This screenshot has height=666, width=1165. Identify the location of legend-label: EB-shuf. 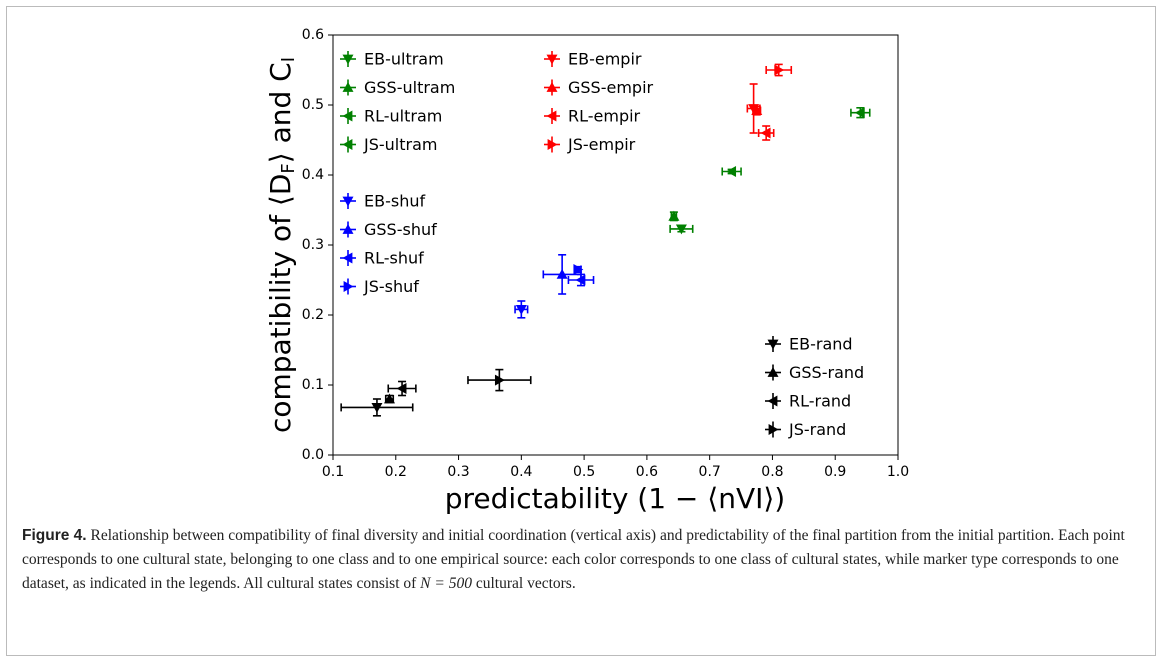
(394, 201).